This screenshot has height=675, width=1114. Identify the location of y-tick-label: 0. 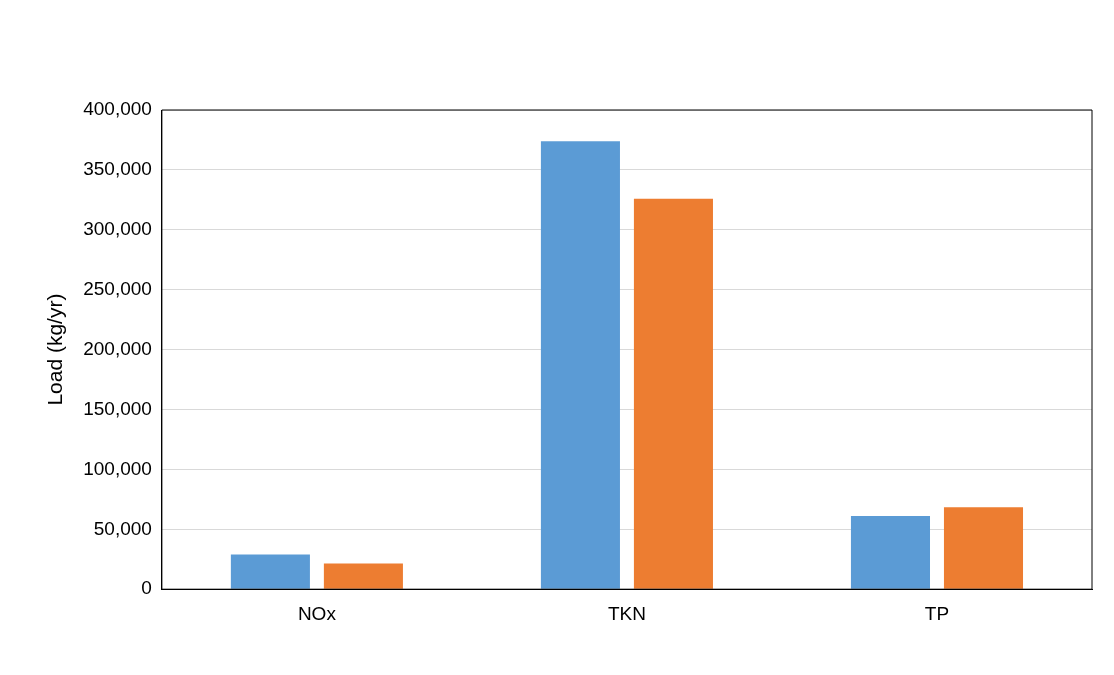
(146, 588).